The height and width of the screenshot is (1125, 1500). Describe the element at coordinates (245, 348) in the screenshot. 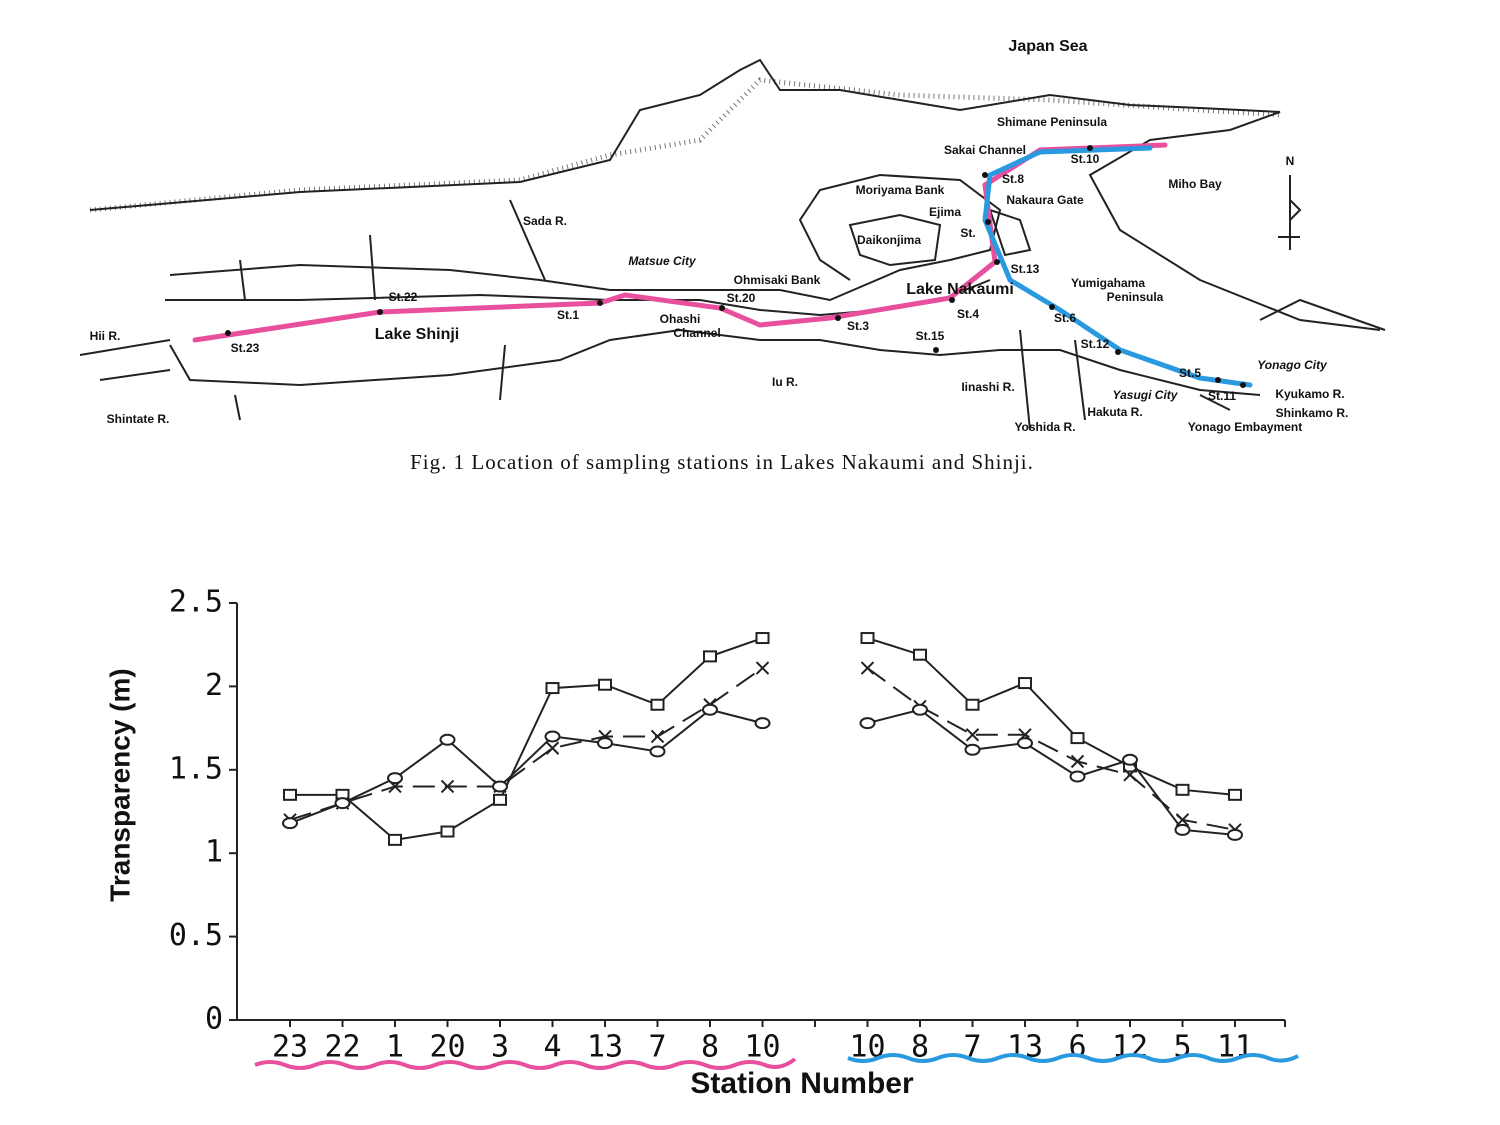

I see `map-label: St.23` at that location.